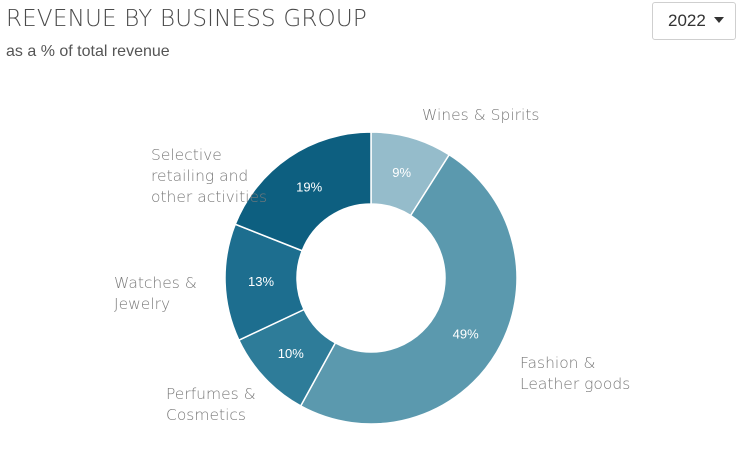 The height and width of the screenshot is (464, 738). Describe the element at coordinates (309, 187) in the screenshot. I see `percent-label-selective-retailing-and-other-activities: 19%` at that location.